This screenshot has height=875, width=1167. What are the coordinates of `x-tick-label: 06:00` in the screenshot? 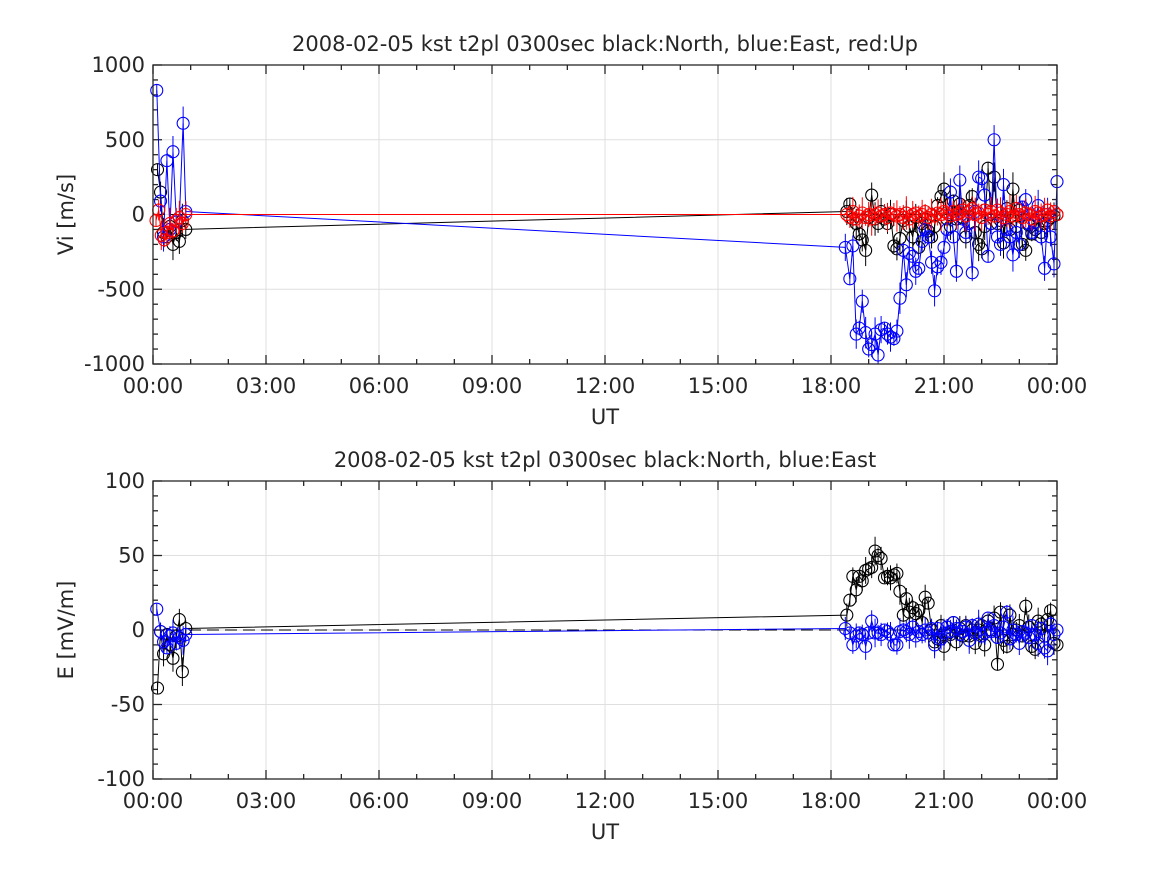 It's located at (379, 801).